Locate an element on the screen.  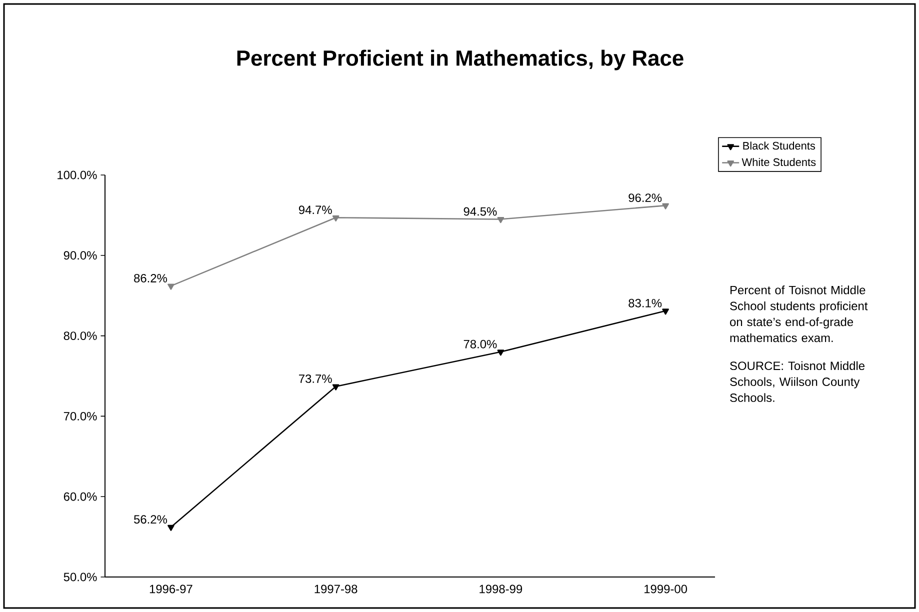
data-label: 94.7% is located at coordinates (315, 210).